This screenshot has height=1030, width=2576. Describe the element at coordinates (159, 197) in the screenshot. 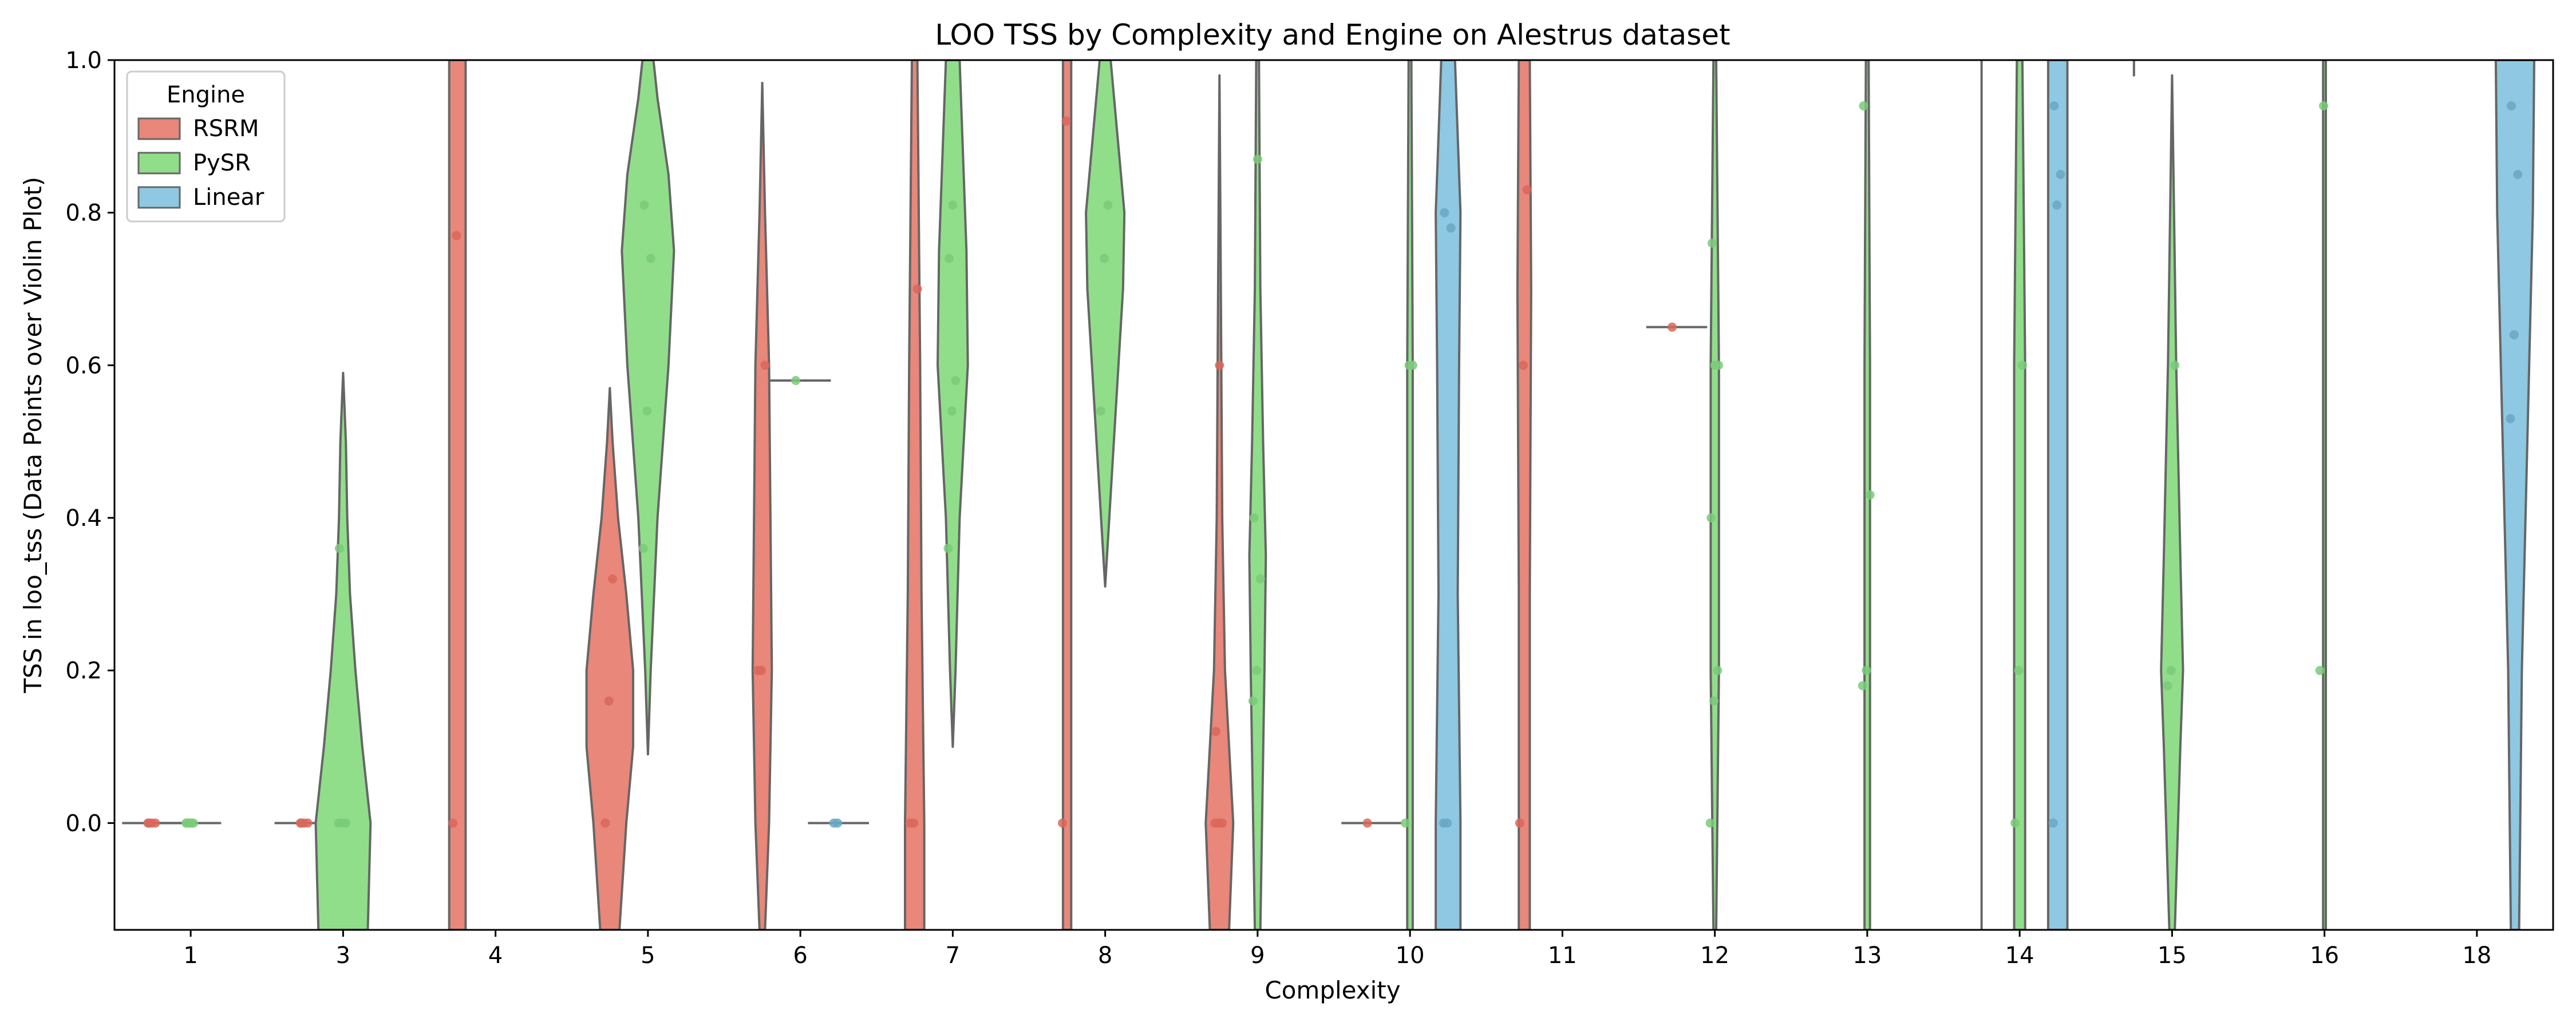

I see `legend-swatch-linear` at that location.